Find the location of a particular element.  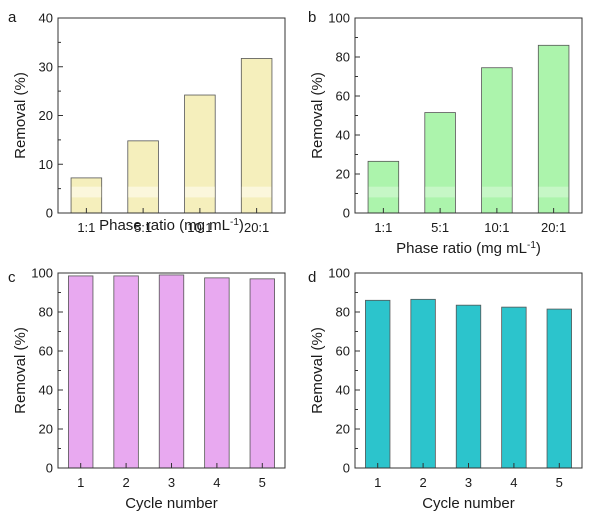

y-tick-label: 10 is located at coordinates (46, 164).